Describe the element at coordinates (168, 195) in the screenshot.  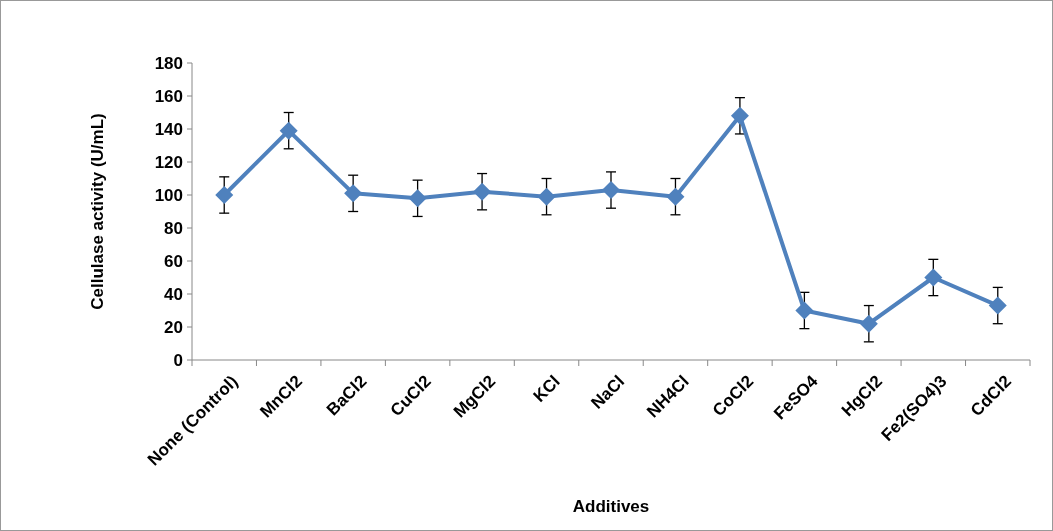
I see `y-tick-label: 100` at that location.